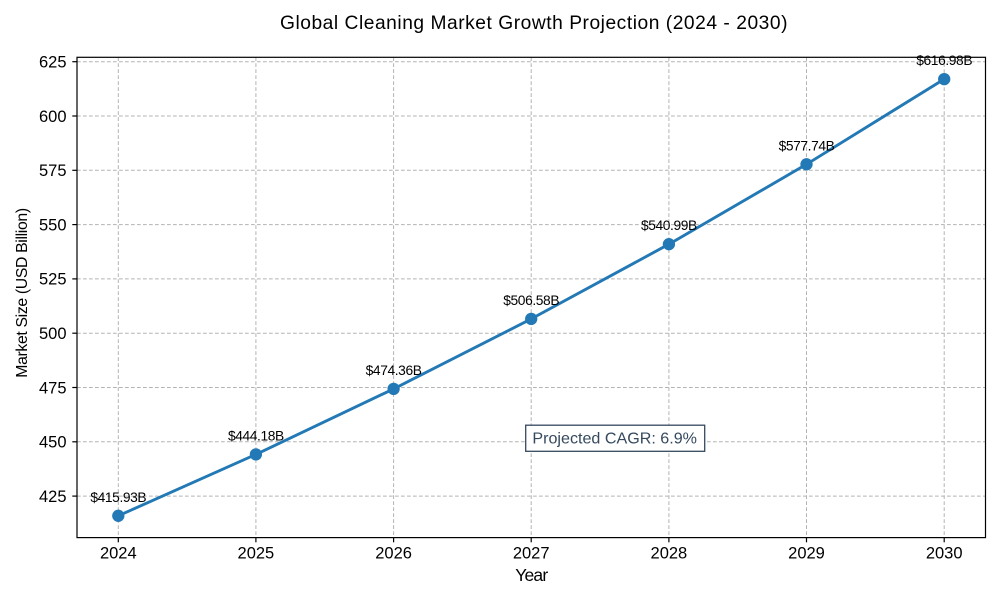  I want to click on svg-text: 550, so click(53, 225).